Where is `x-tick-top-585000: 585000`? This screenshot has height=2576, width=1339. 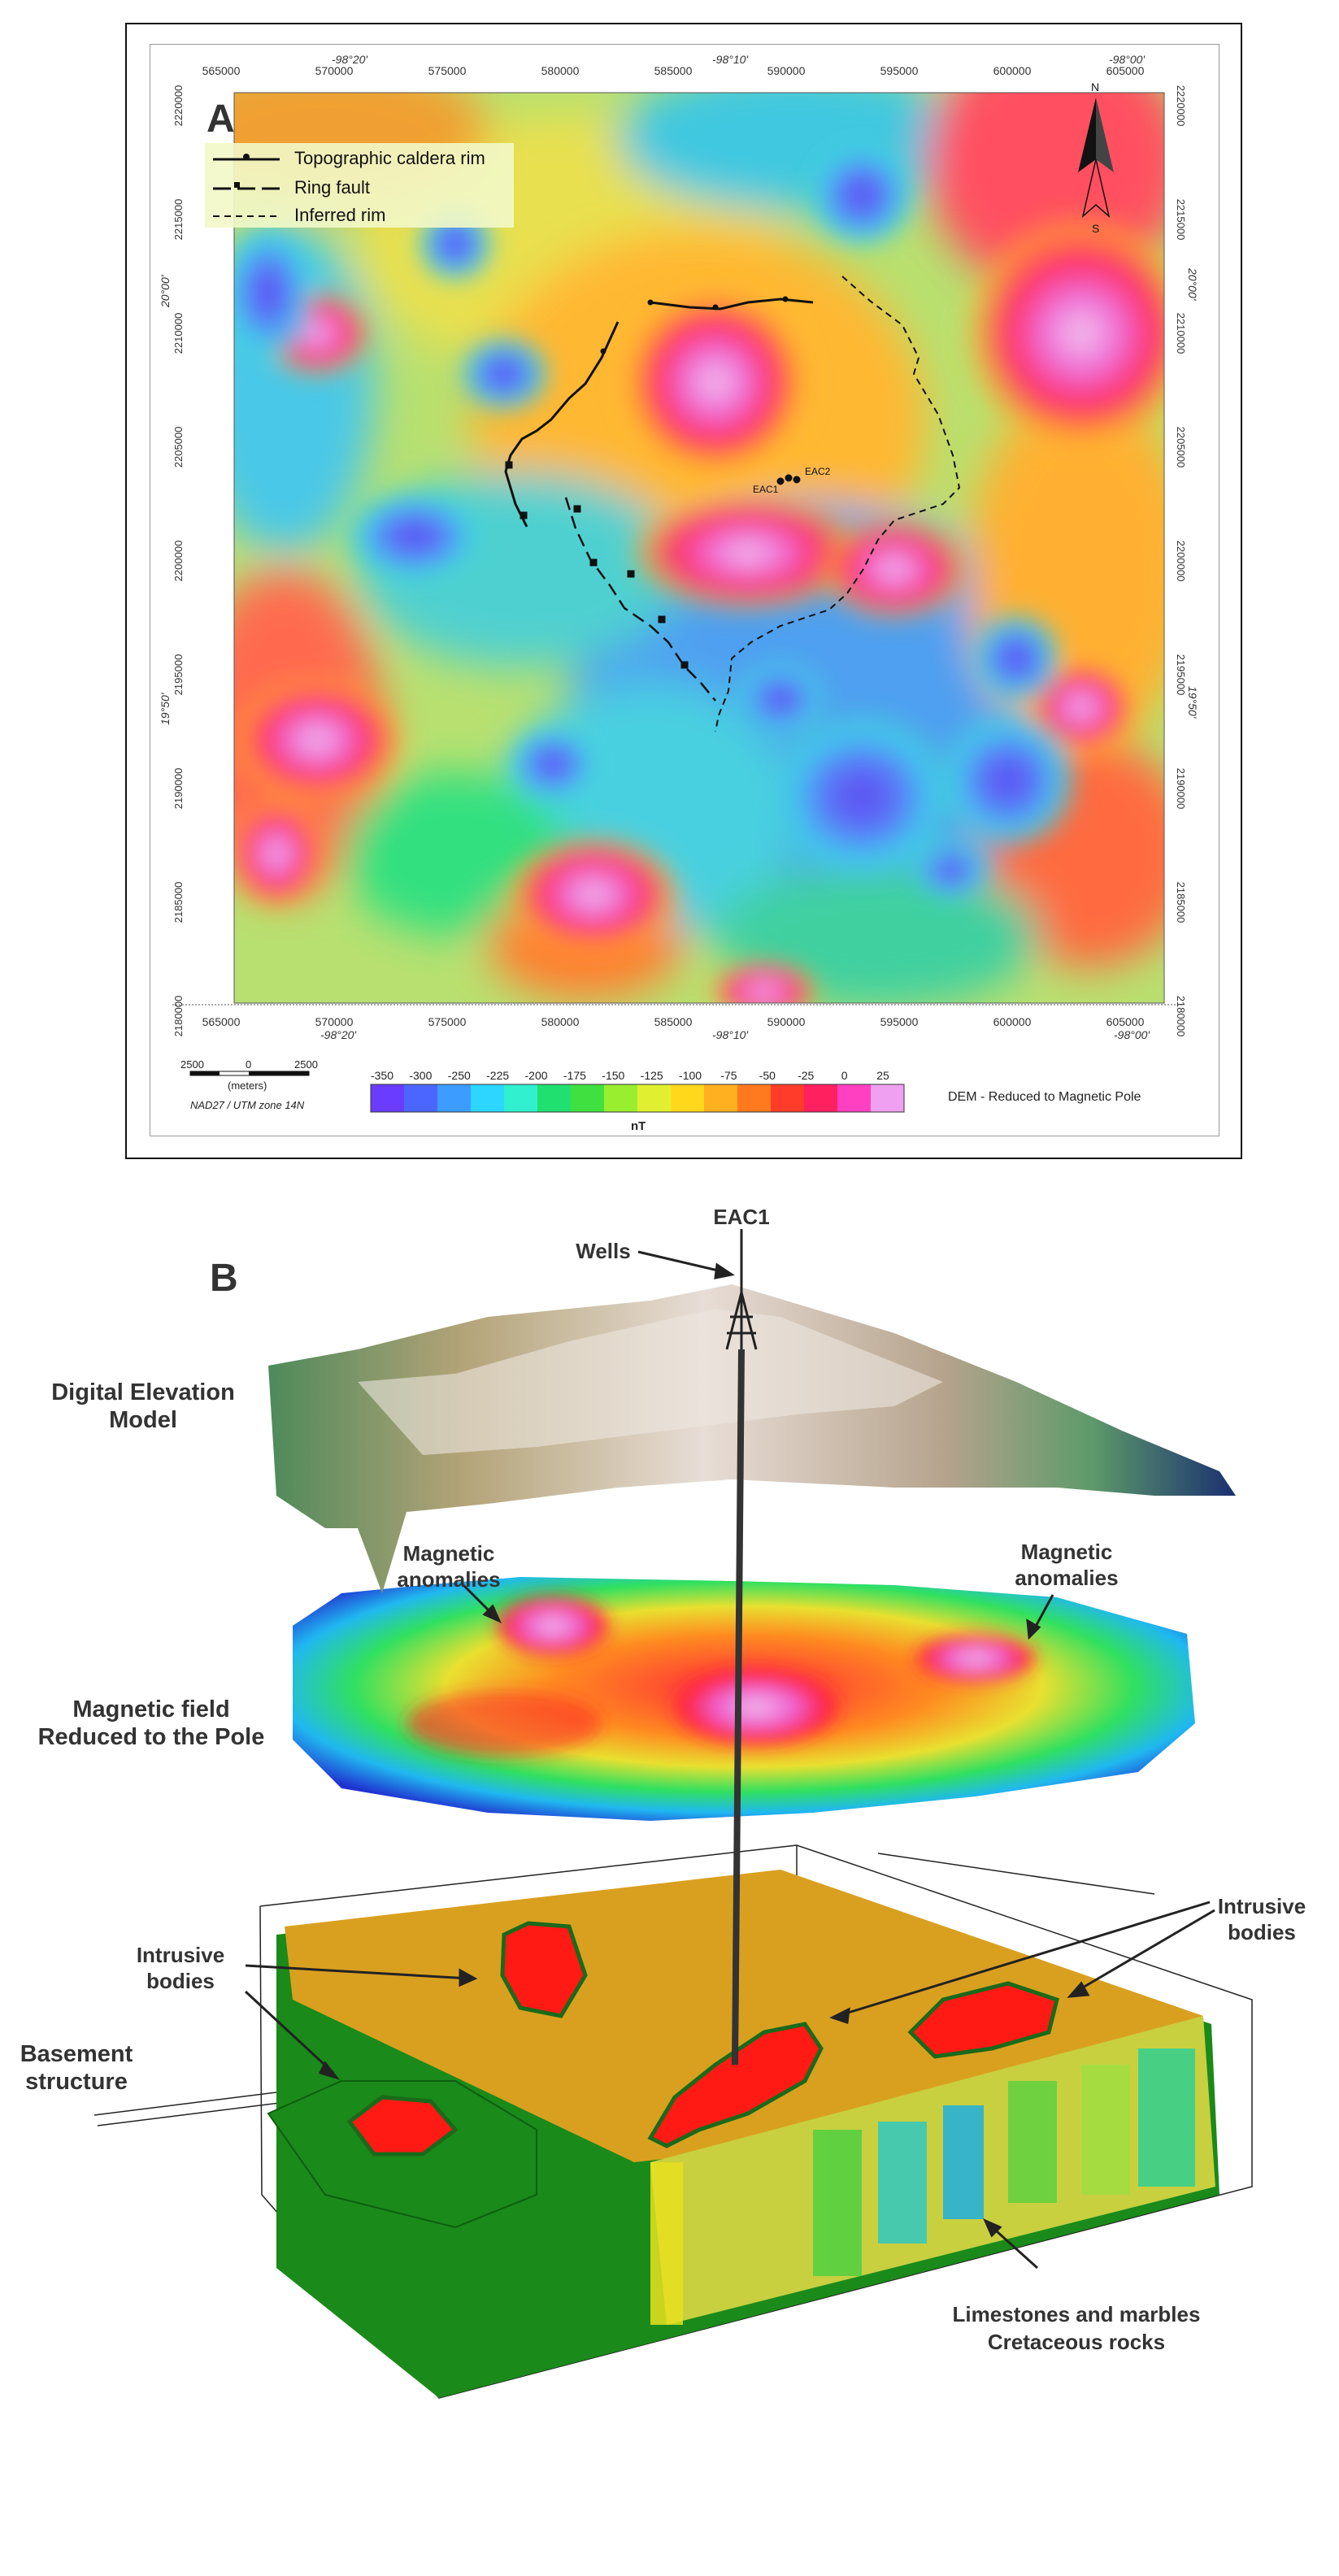
x-tick-top-585000: 585000 is located at coordinates (674, 70).